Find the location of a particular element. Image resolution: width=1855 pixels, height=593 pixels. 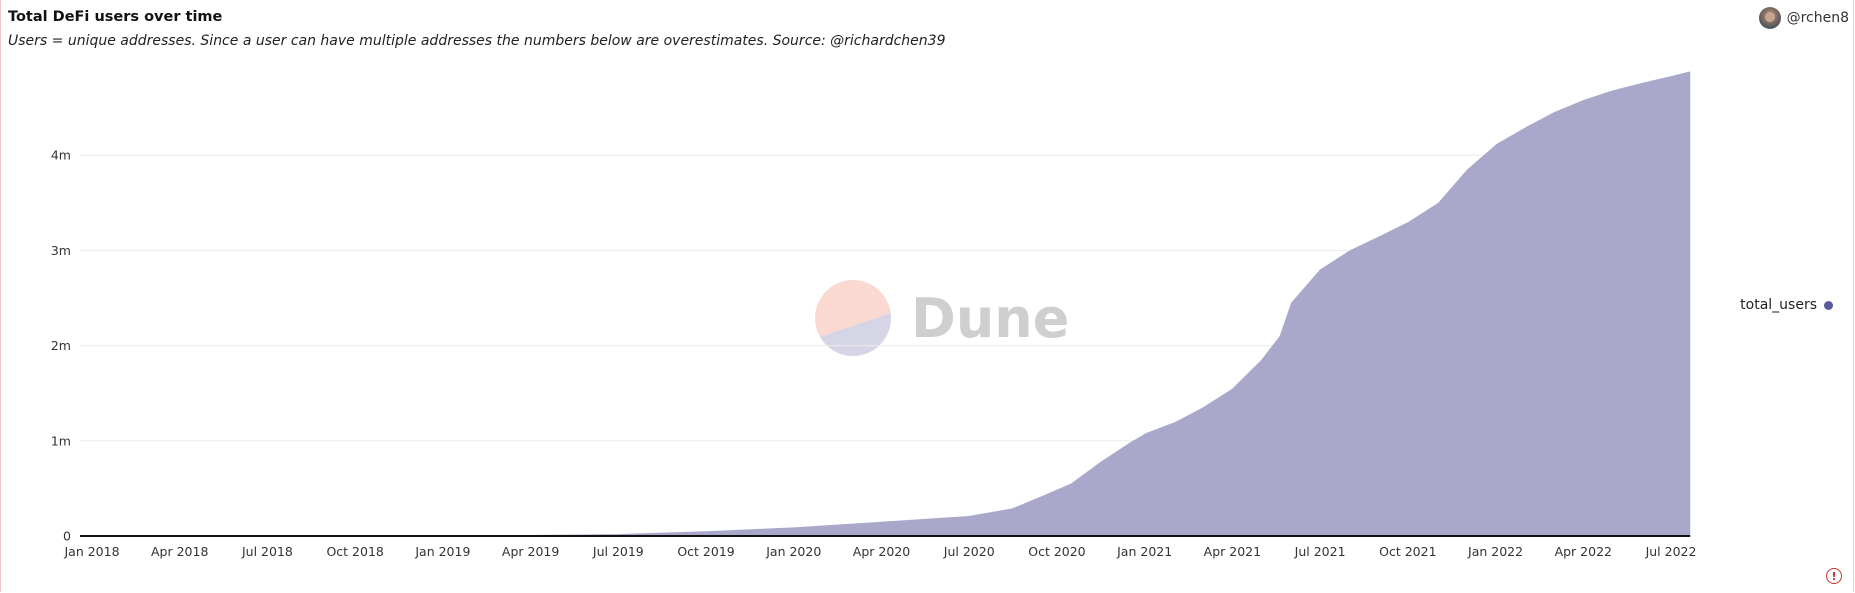

chart-title: Total DeFi users over time is located at coordinates (115, 17).